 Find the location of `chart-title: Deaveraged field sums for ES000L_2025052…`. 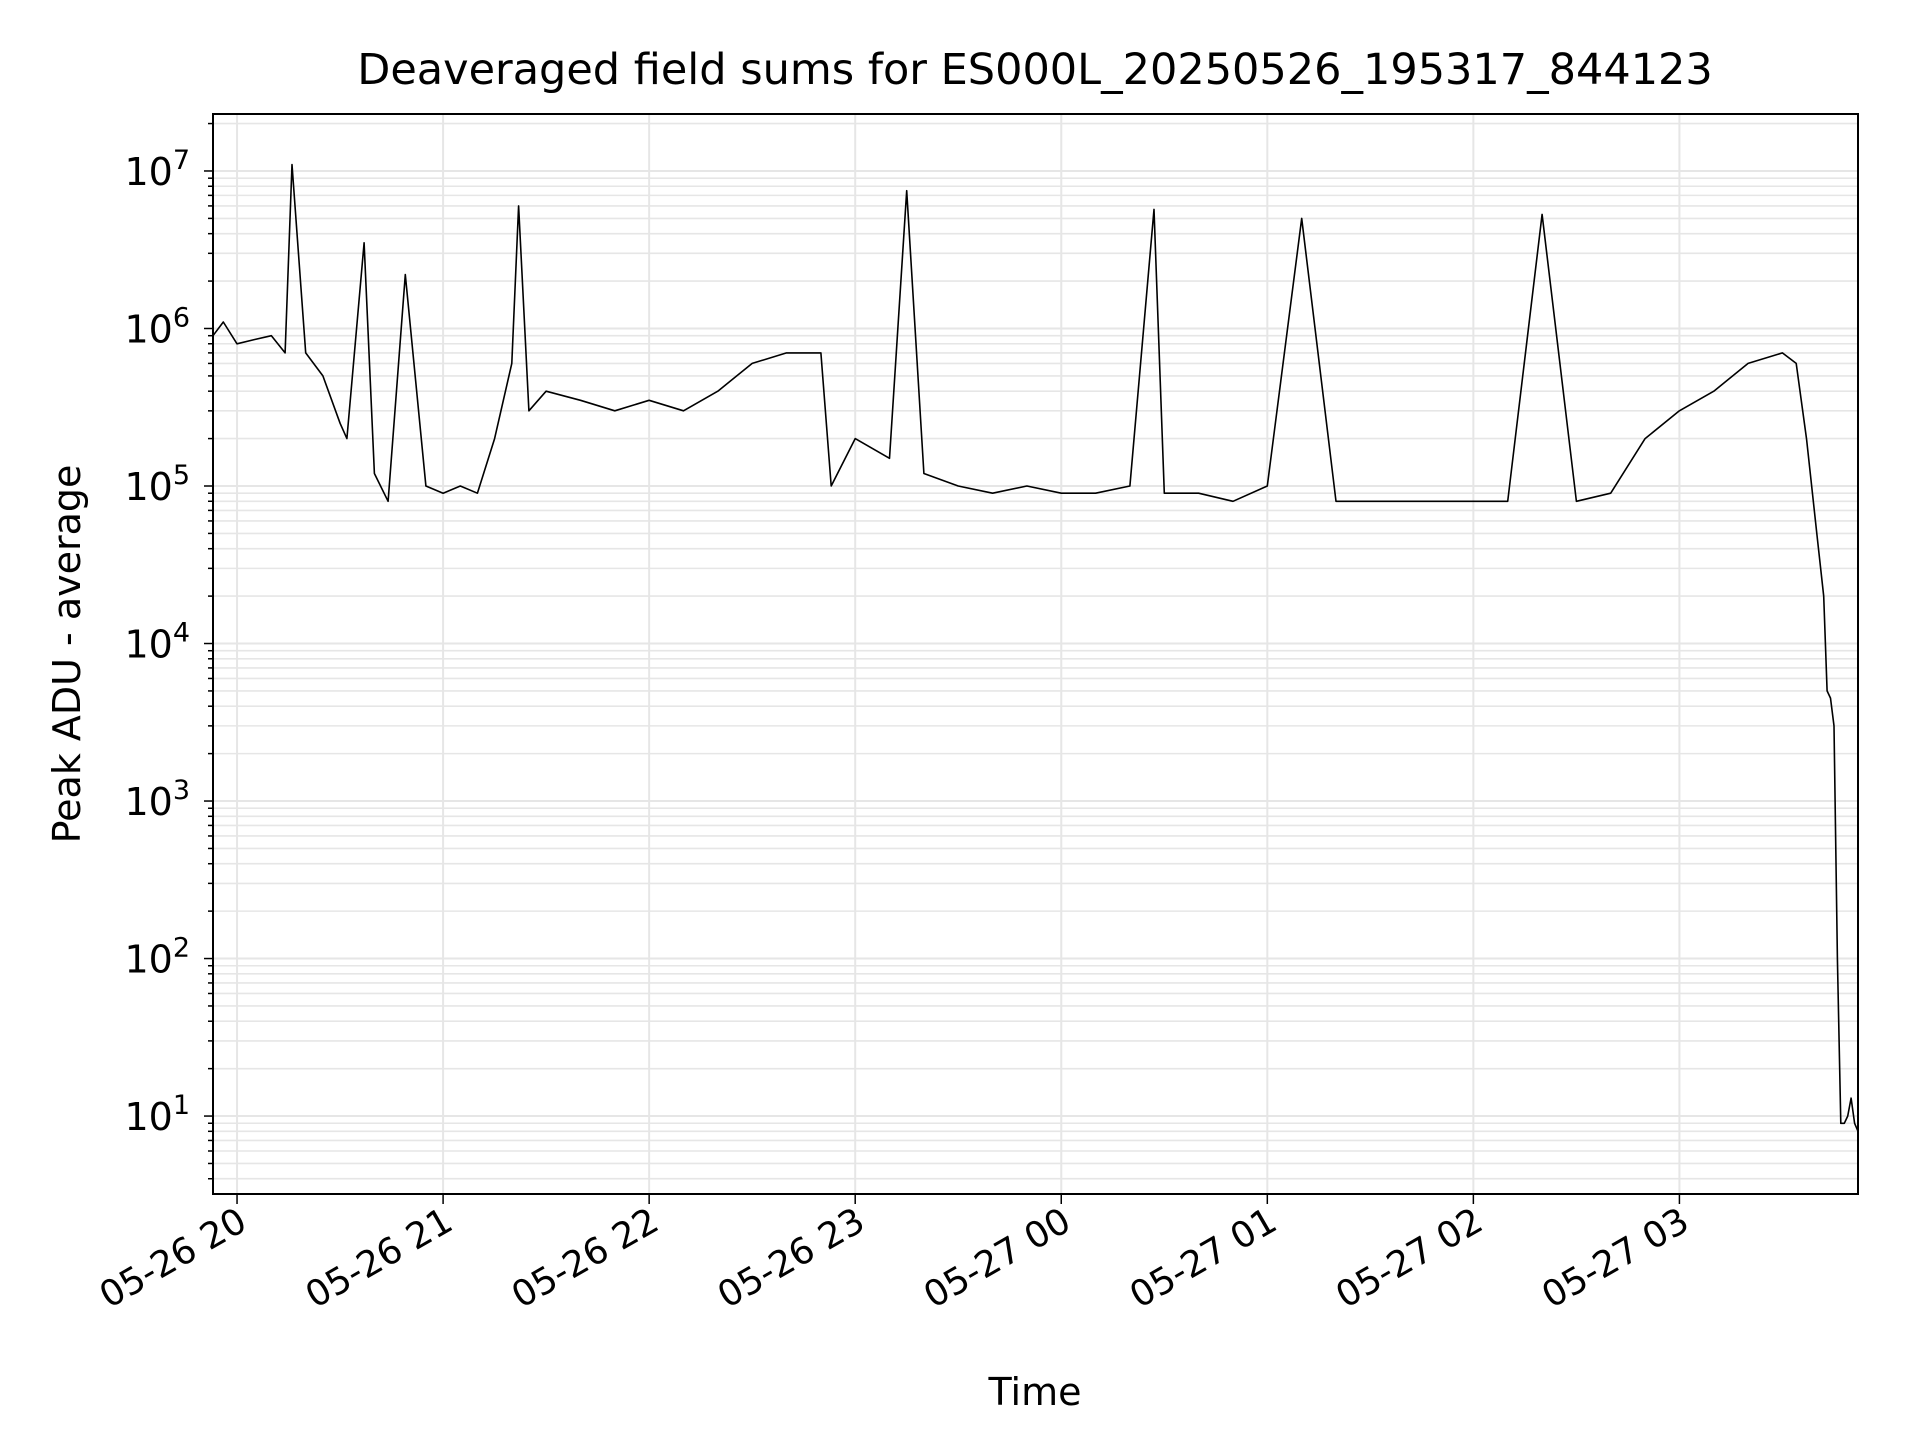

chart-title: Deaveraged field sums for ES000L_2025052… is located at coordinates (1035, 70).